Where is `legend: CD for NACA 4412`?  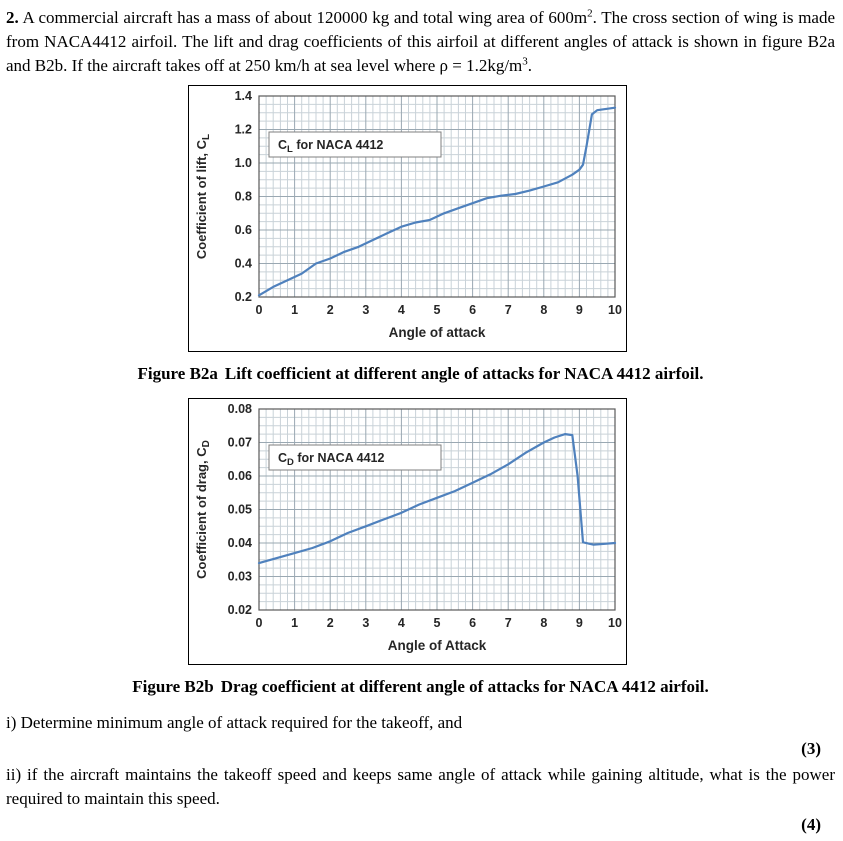
legend: CD for NACA 4412 is located at coordinates (355, 457).